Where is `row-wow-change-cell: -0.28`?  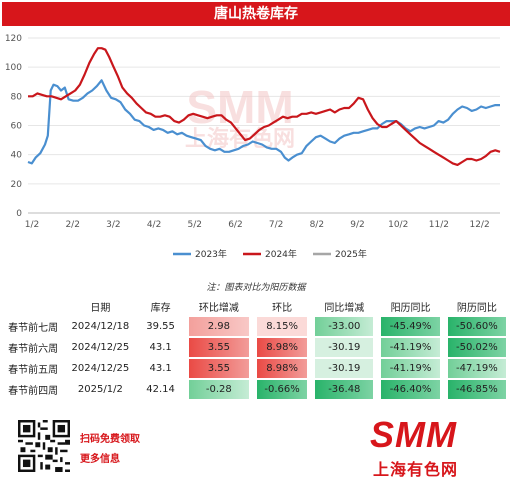 row-wow-change-cell: -0.28 is located at coordinates (219, 389).